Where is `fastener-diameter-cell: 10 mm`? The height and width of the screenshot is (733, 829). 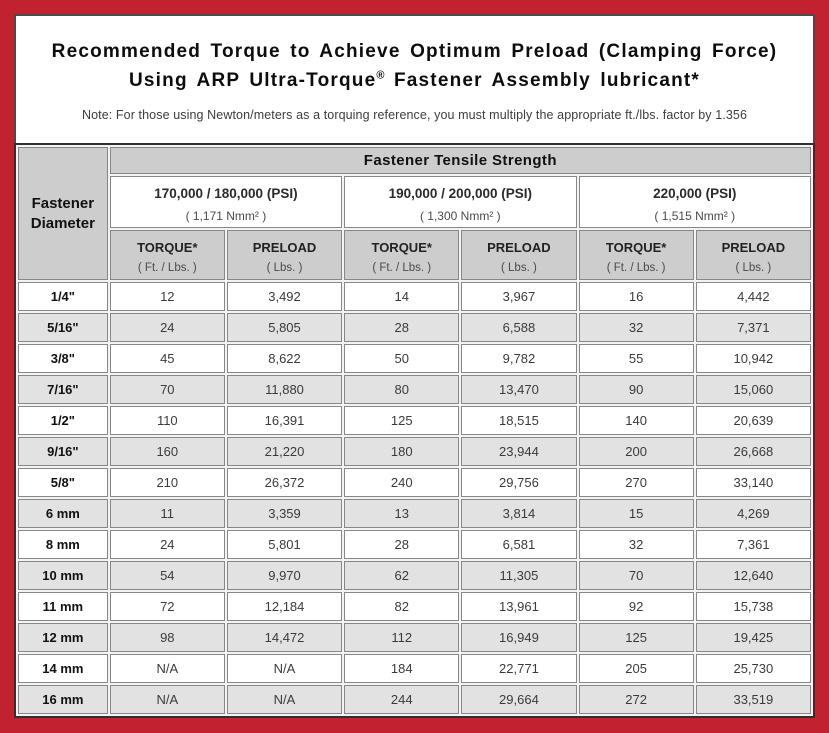 fastener-diameter-cell: 10 mm is located at coordinates (63, 575).